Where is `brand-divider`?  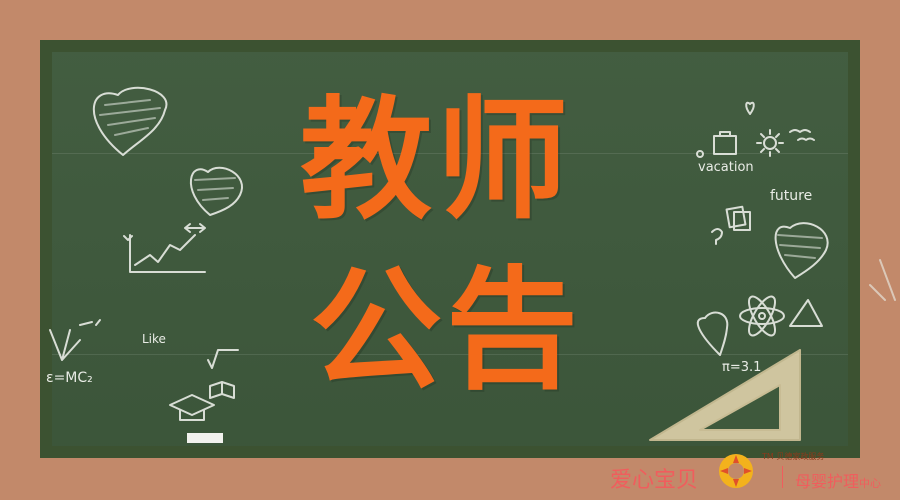
brand-divider is located at coordinates (782, 477).